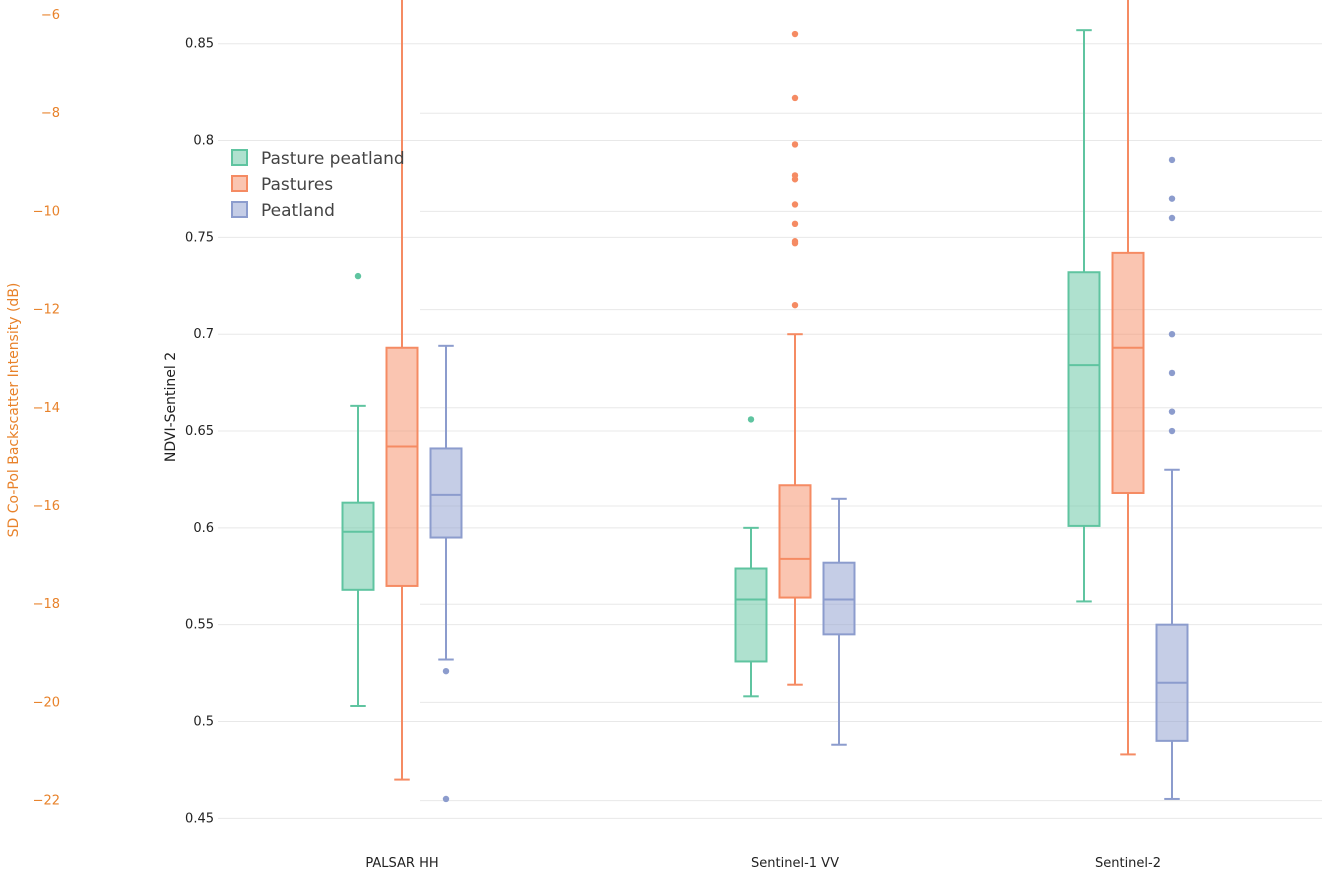 The width and height of the screenshot is (1325, 872). I want to click on legend-label: Pastures, so click(297, 185).